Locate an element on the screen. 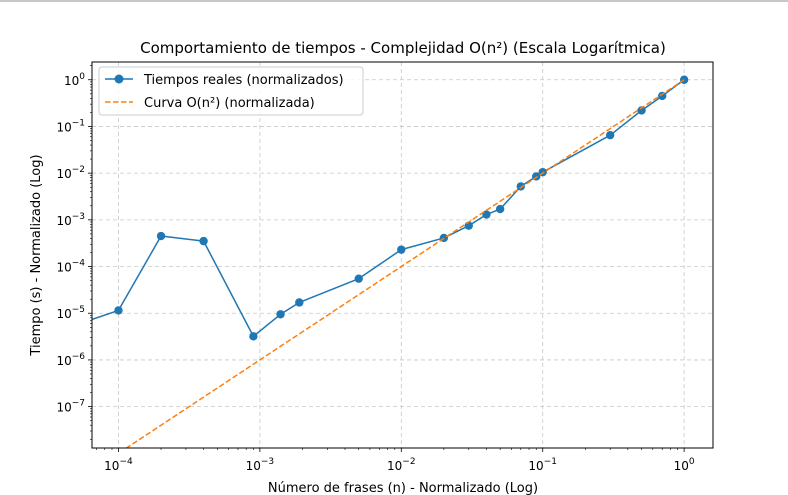 The image size is (788, 495). x-tick-label: 10⁰ is located at coordinates (684, 465).